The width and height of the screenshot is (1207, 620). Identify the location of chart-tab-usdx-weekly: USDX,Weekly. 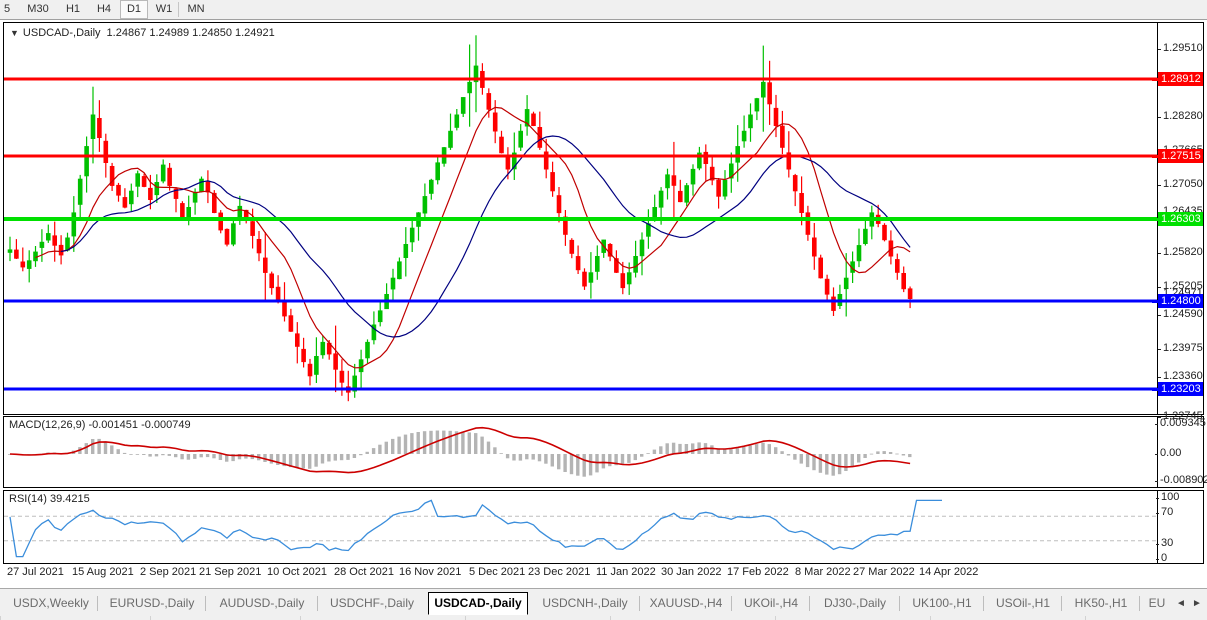
(51, 603).